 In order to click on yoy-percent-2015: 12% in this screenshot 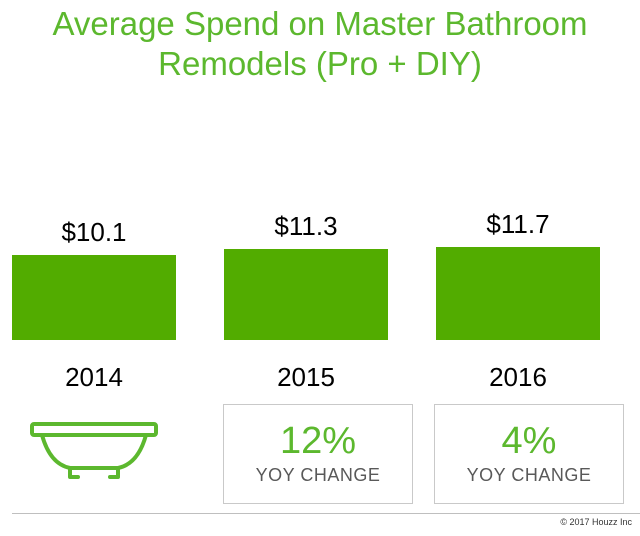, I will do `click(318, 441)`.